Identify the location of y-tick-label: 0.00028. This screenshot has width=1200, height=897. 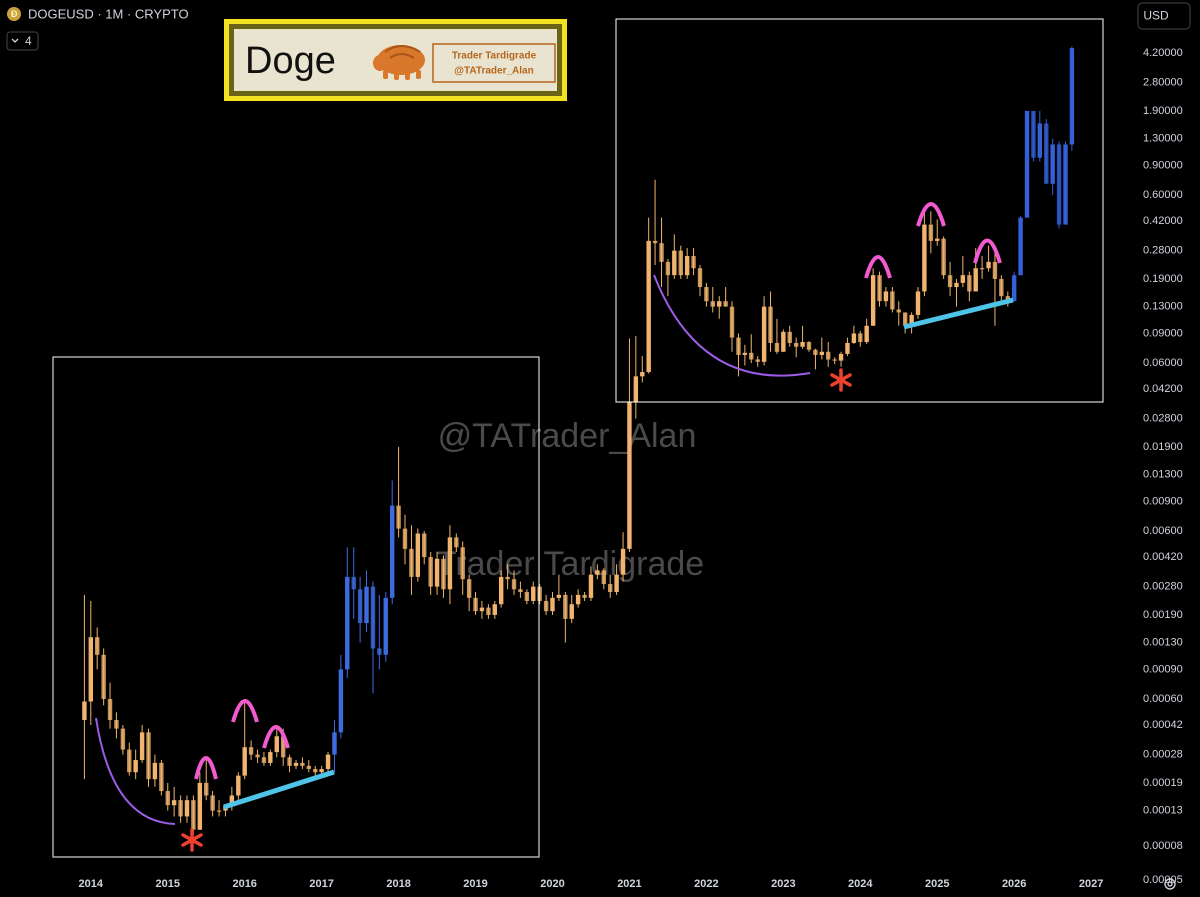
(1163, 755).